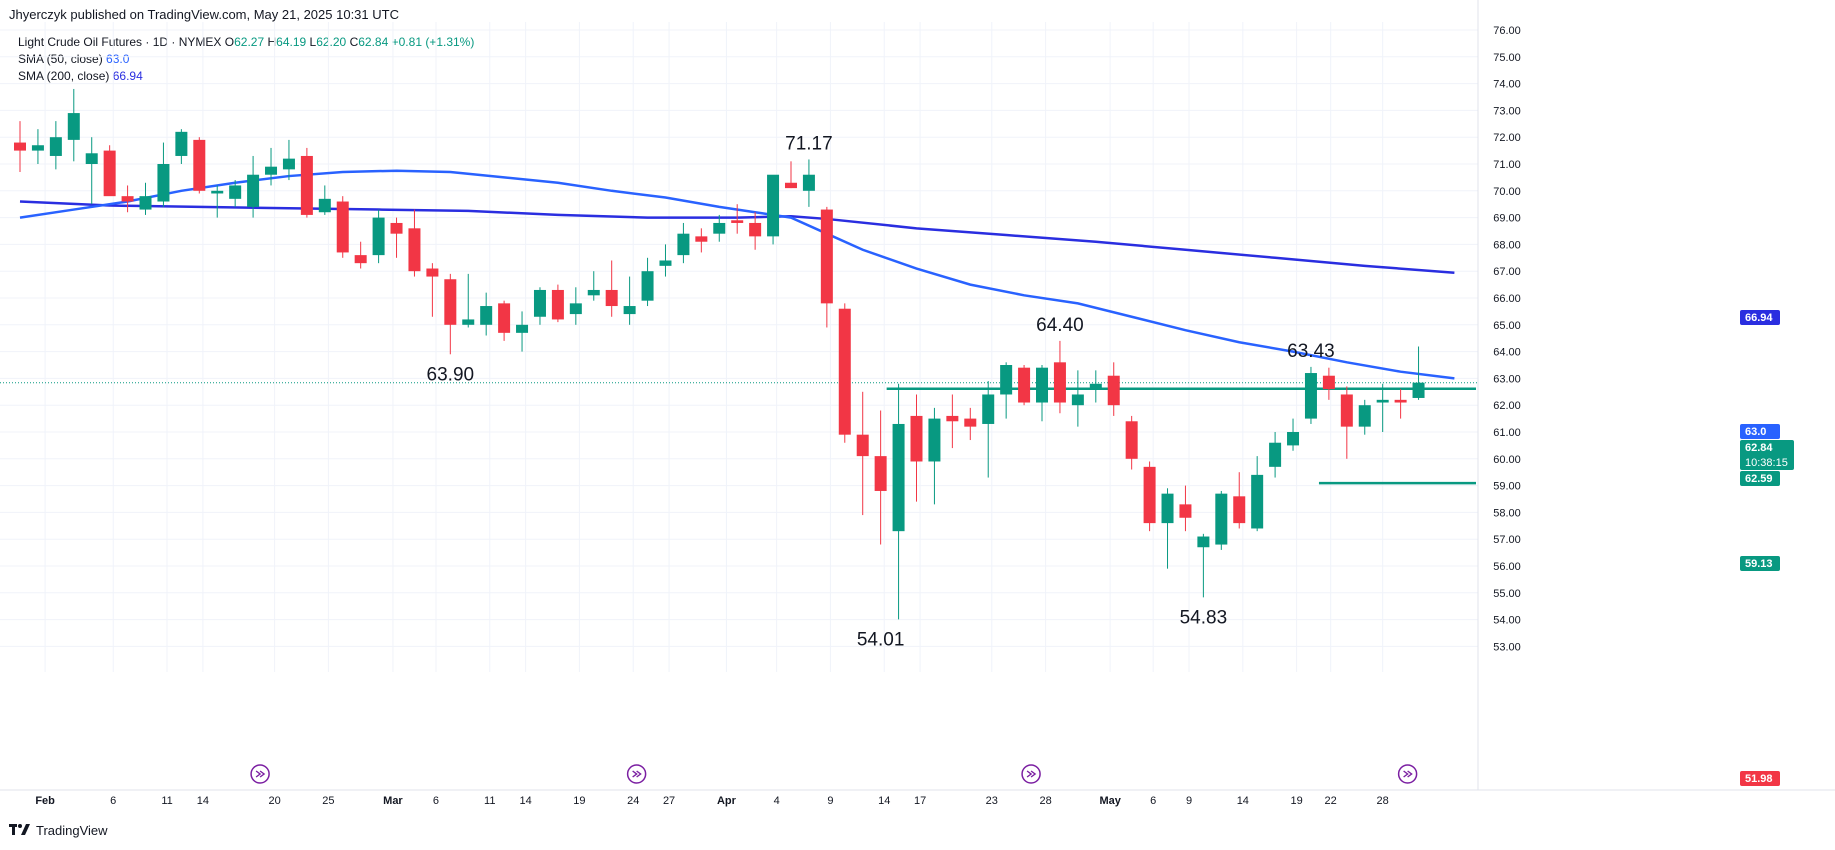 This screenshot has width=1835, height=850. Describe the element at coordinates (58, 830) in the screenshot. I see `footer: TradingView` at that location.